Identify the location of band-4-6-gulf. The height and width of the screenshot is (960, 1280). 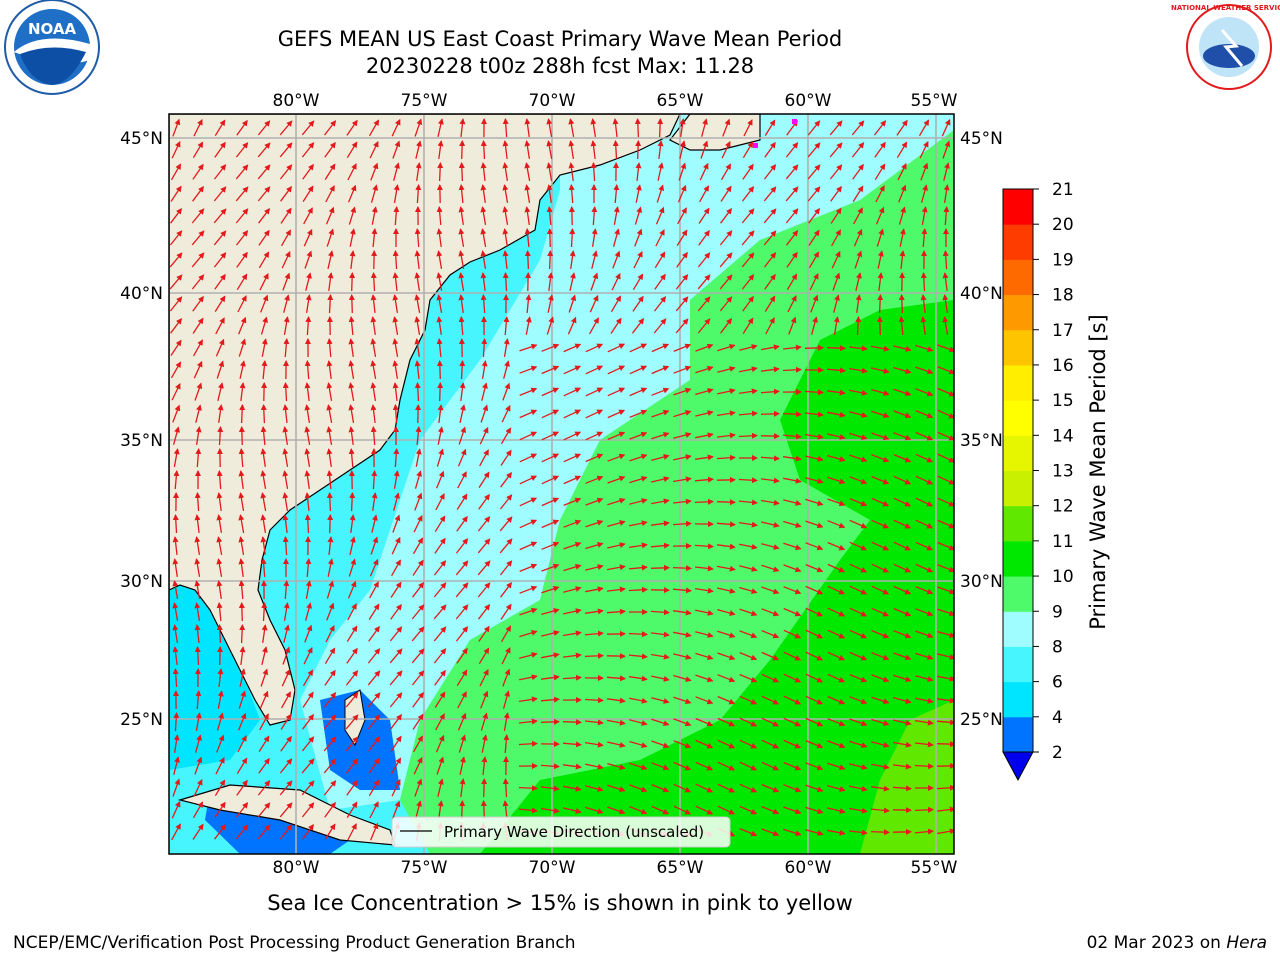
(214, 675).